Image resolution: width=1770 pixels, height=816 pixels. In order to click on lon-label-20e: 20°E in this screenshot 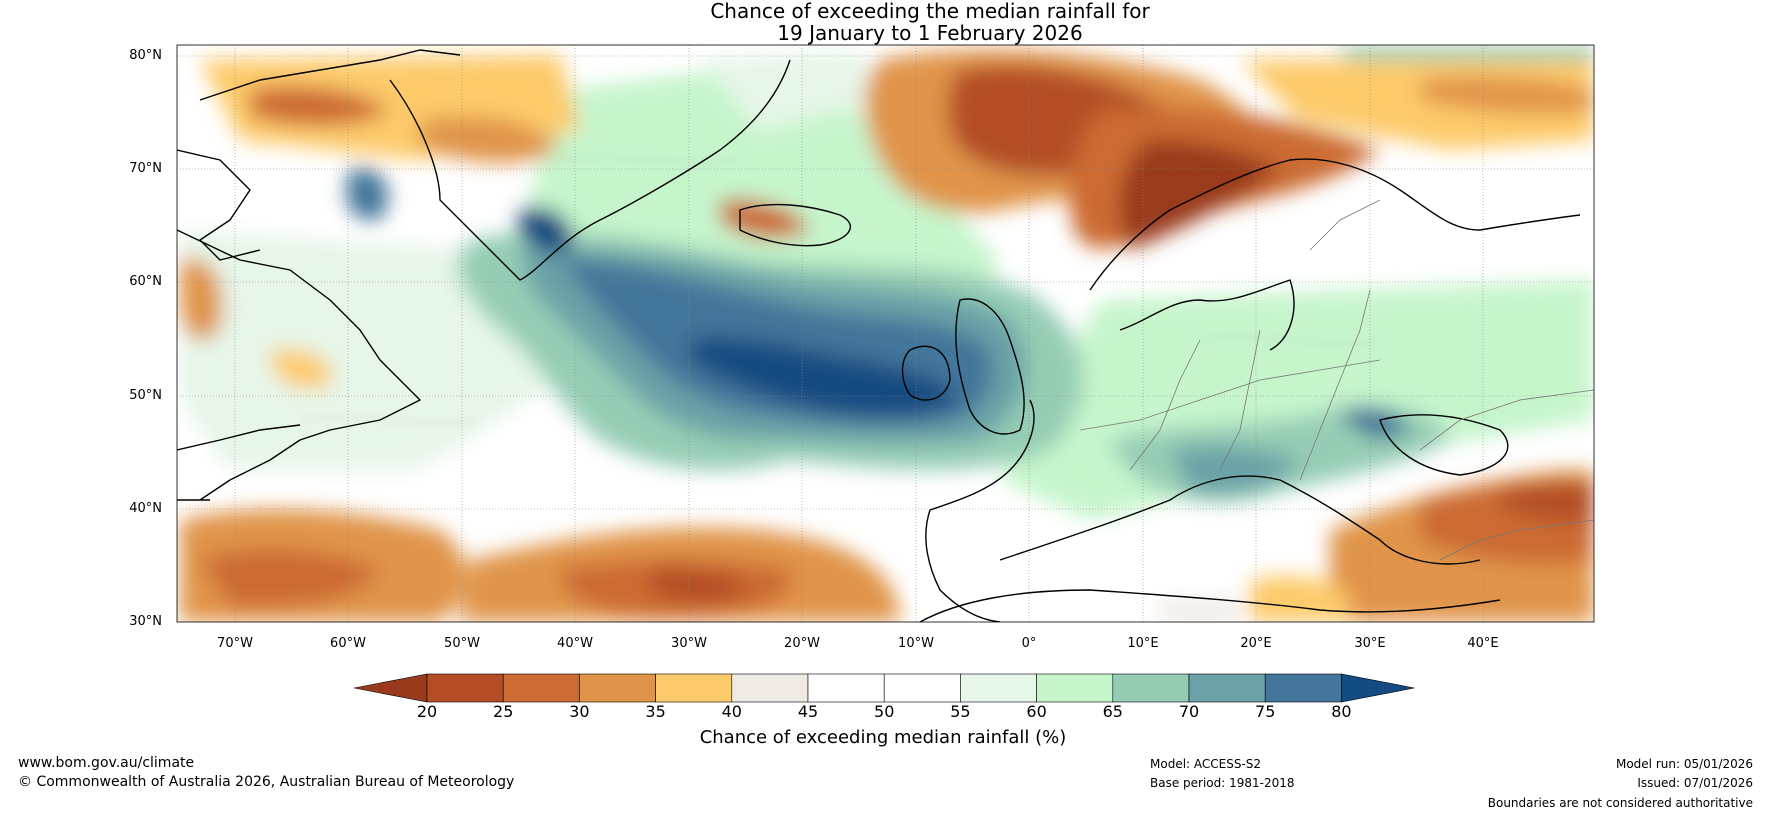, I will do `click(1256, 643)`.